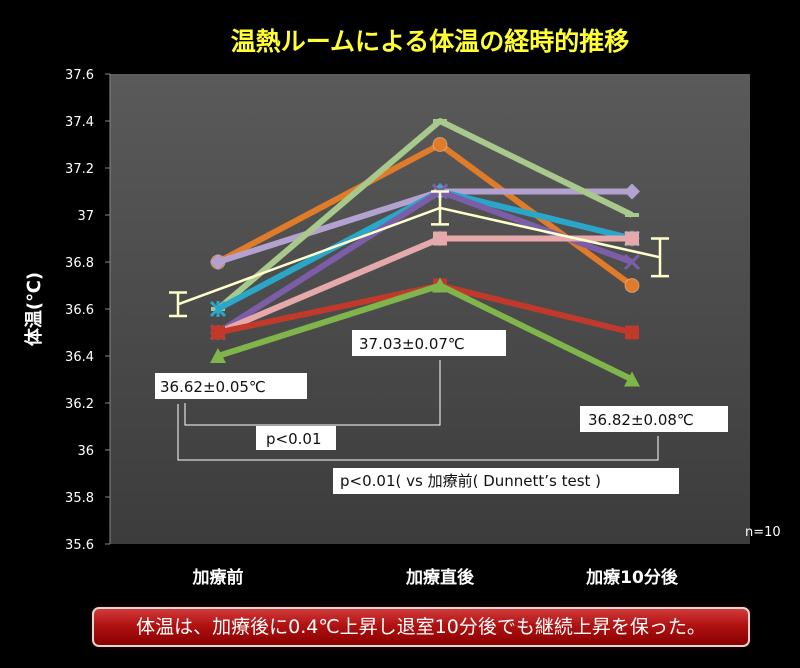 This screenshot has width=800, height=668. I want to click on x-axis: 加療前 加療直後 加療10分後, so click(435, 577).